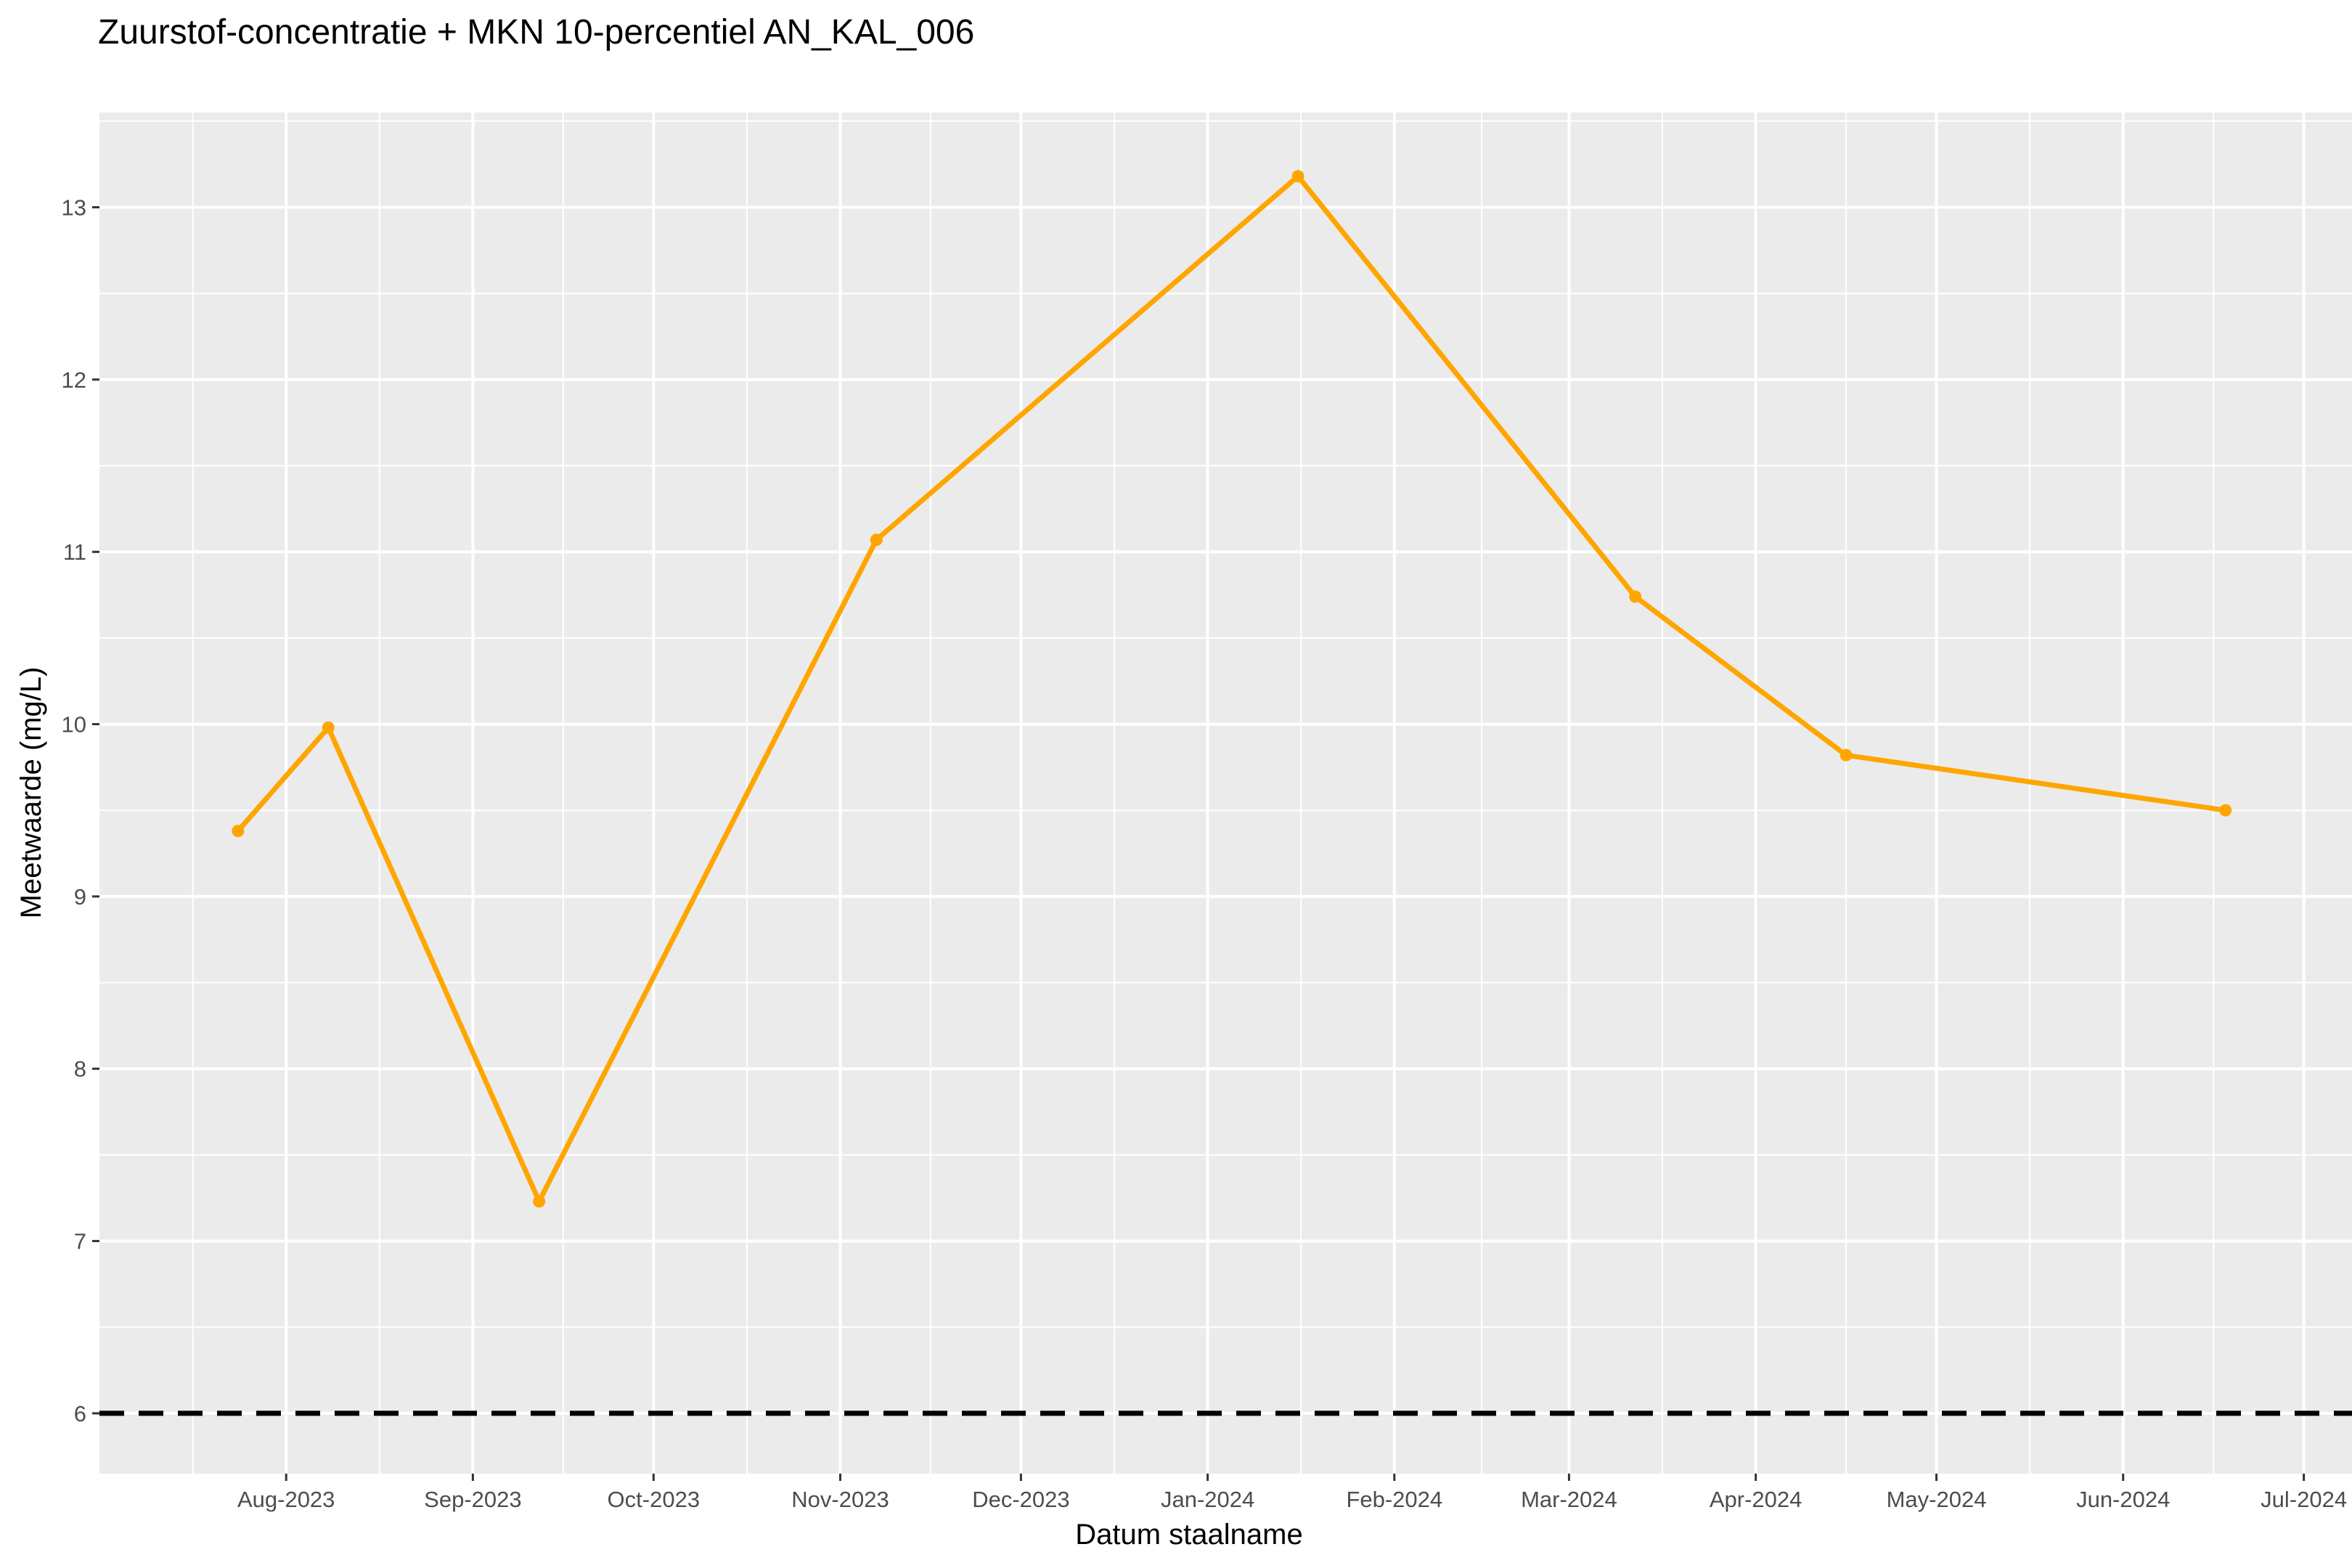 The height and width of the screenshot is (1568, 2352). I want to click on y-tick-label: 9, so click(80, 897).